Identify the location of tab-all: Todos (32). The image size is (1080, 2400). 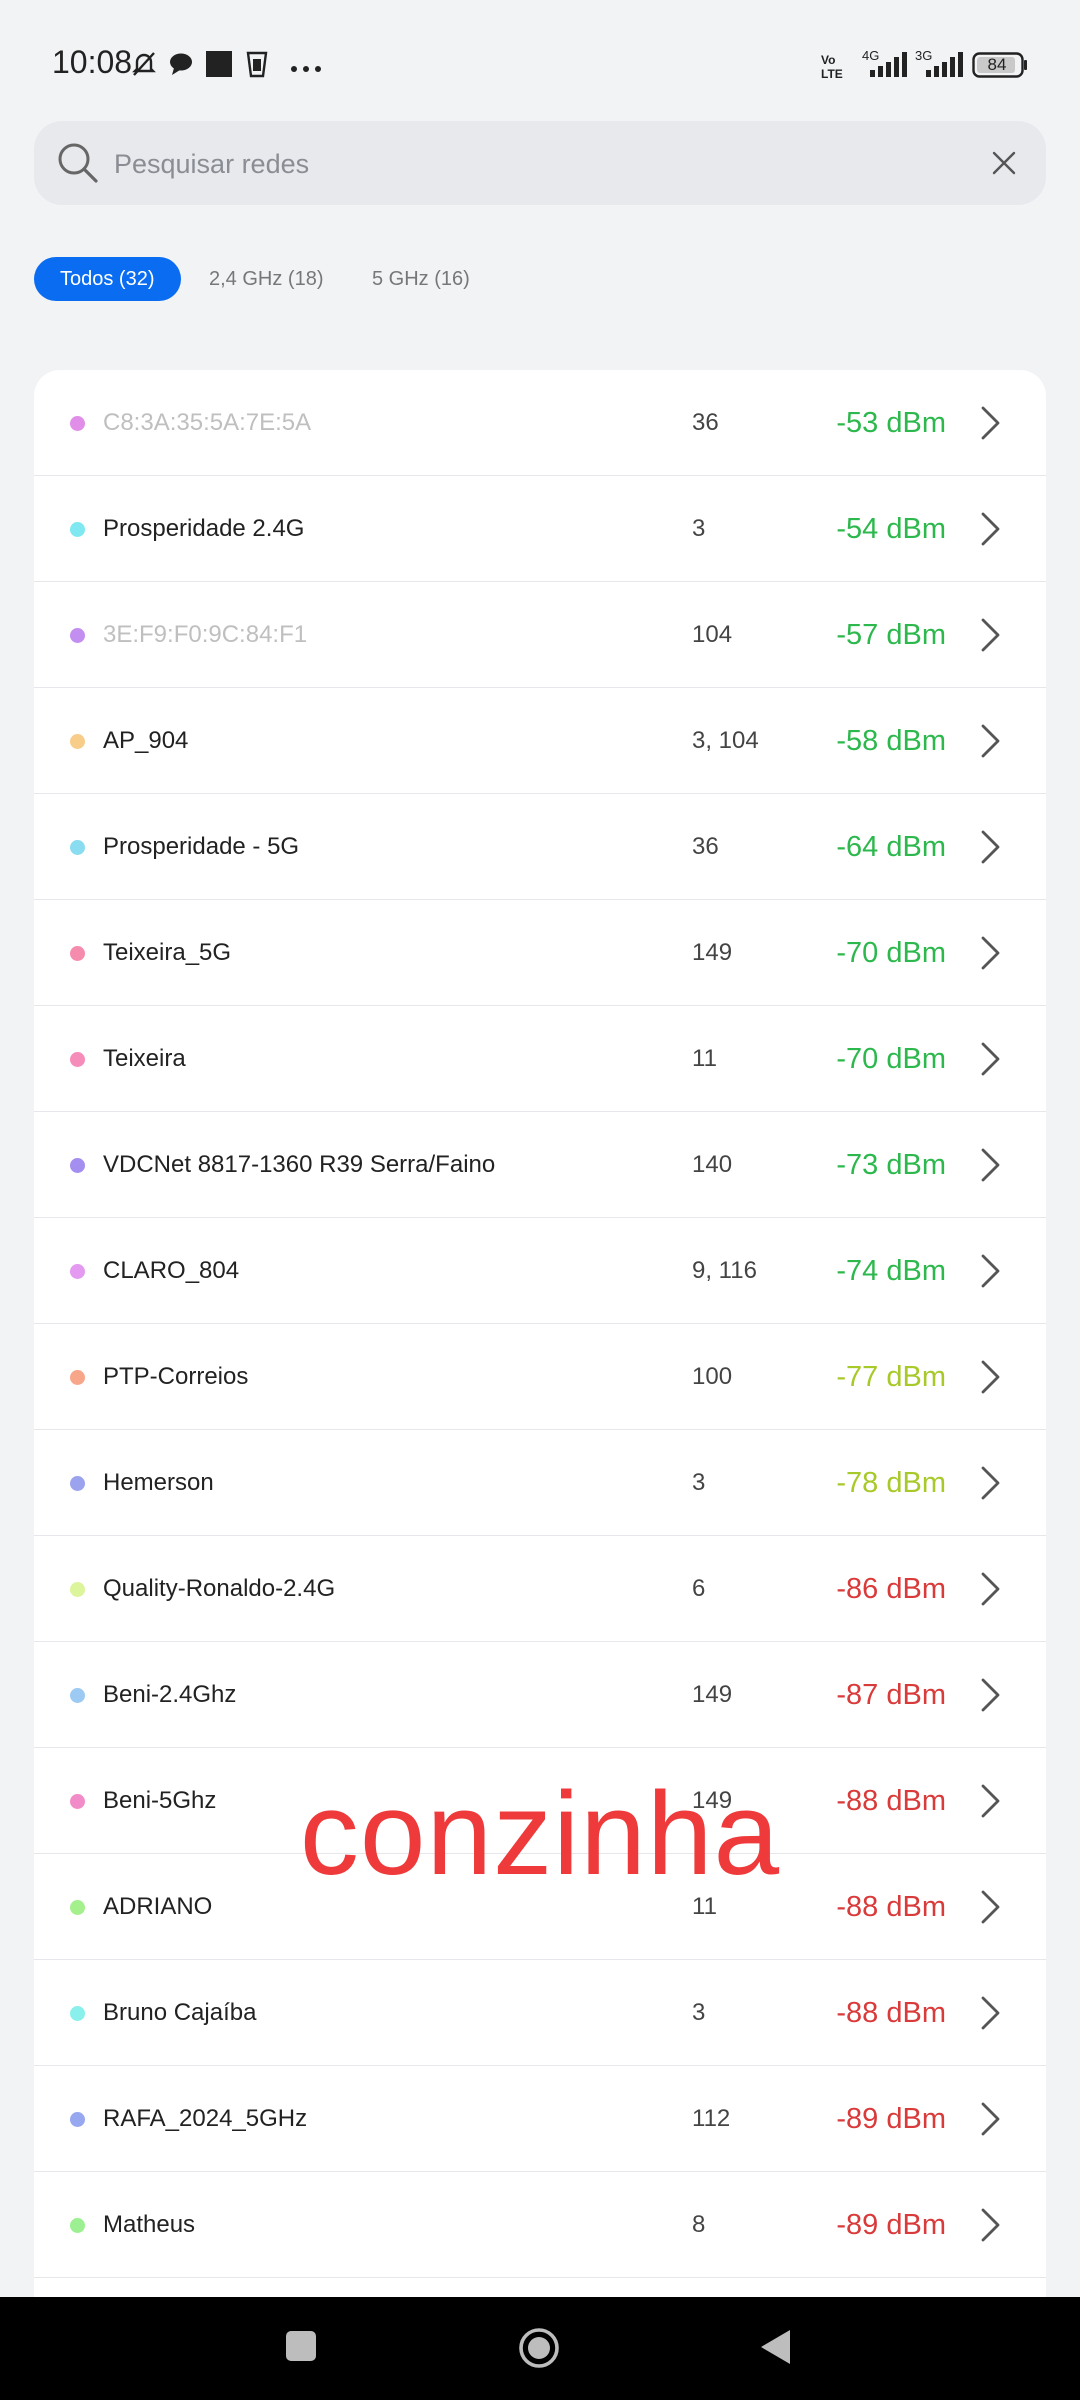
(107, 279).